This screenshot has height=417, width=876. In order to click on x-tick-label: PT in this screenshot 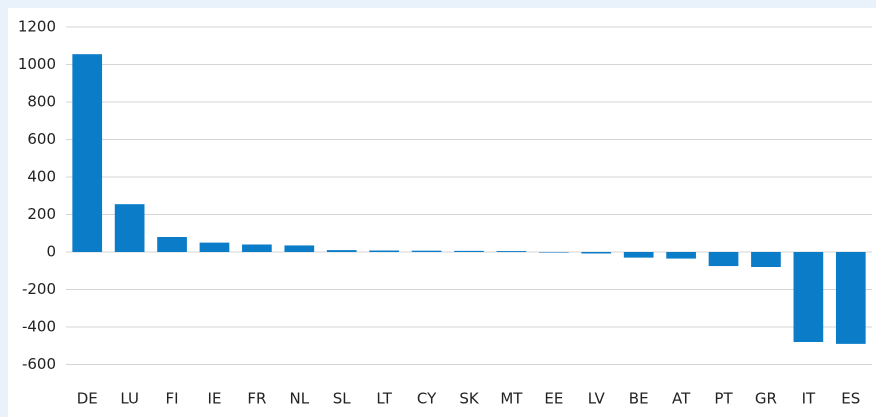, I will do `click(723, 399)`.